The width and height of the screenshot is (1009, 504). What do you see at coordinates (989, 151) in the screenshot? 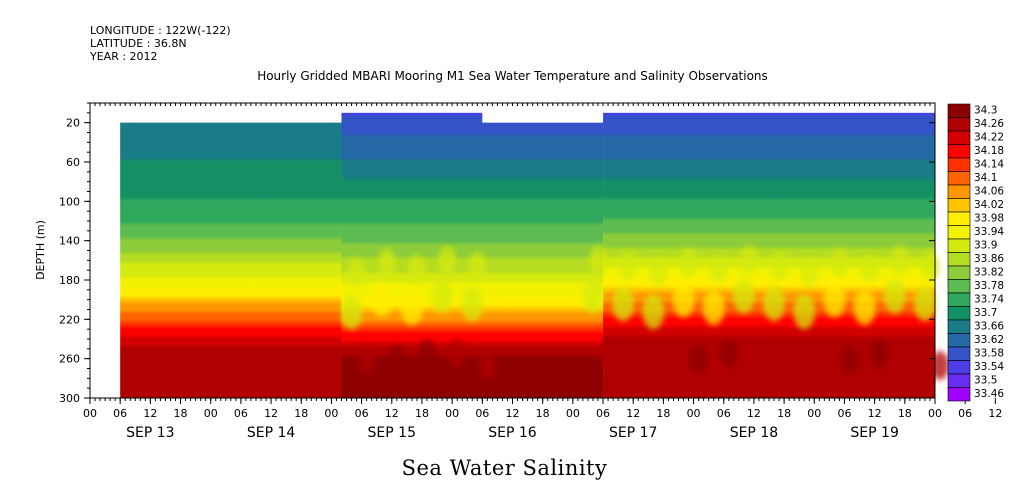
I see `colorbar-label: 34.18` at bounding box center [989, 151].